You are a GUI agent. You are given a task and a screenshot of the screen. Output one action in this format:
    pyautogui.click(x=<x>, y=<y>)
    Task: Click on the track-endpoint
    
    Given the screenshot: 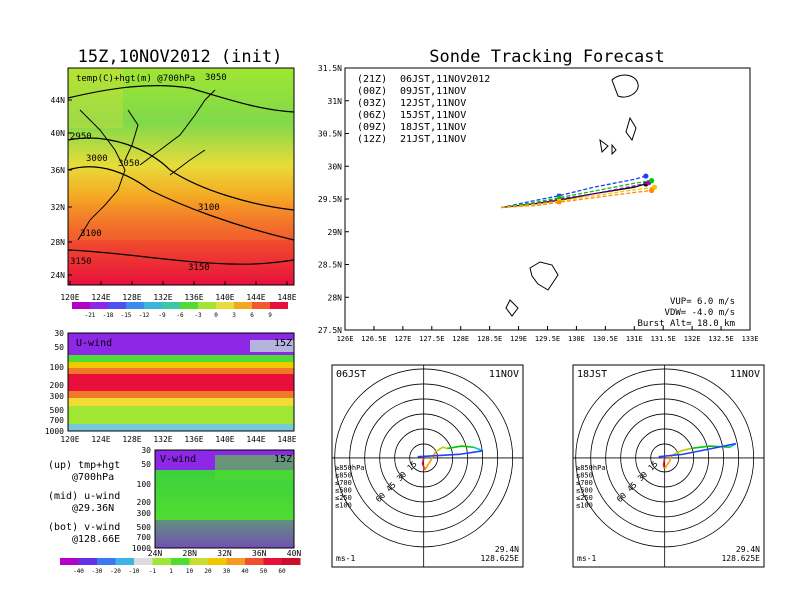 What is the action you would take?
    pyautogui.click(x=652, y=181)
    